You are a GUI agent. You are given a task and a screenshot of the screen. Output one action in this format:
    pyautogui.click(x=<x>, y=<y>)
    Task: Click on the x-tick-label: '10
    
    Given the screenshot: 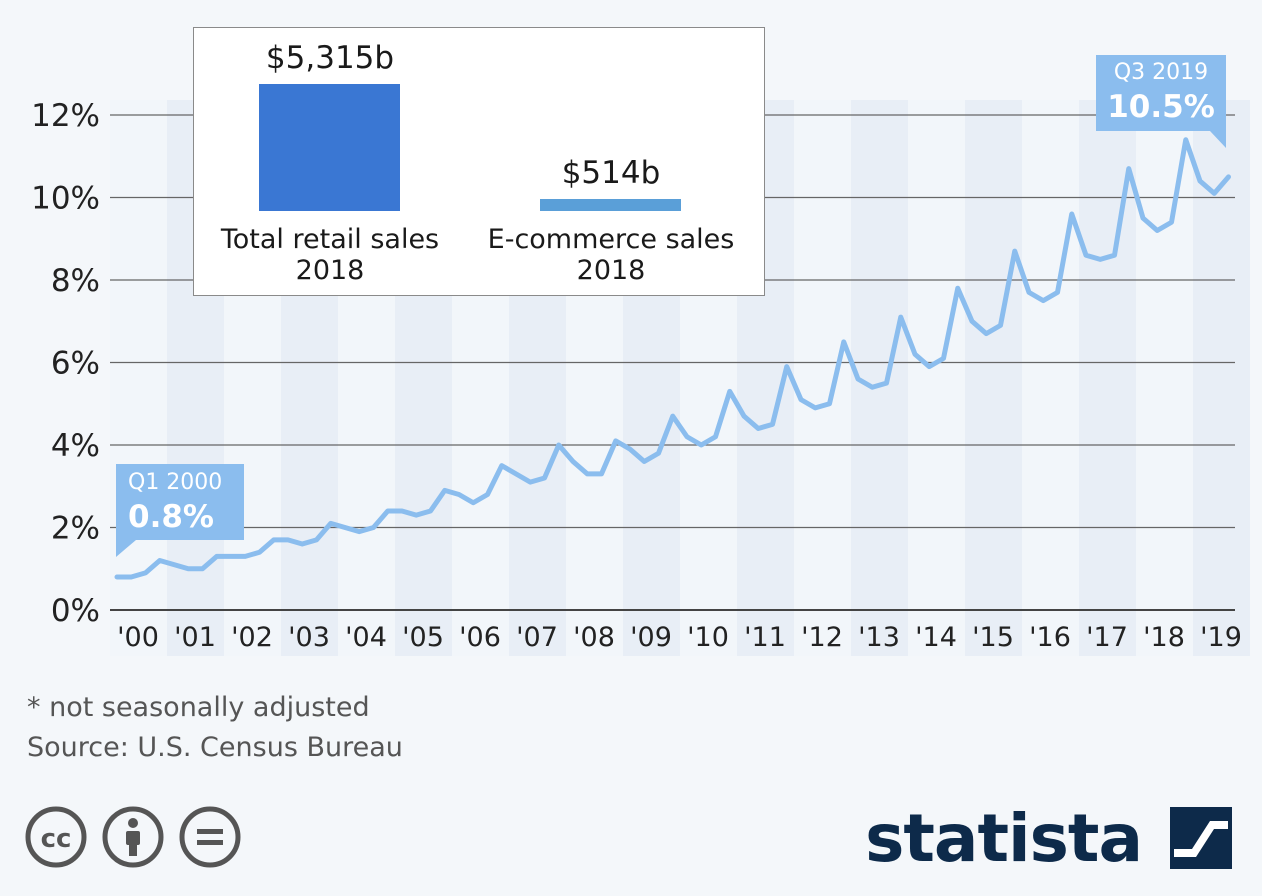 What is the action you would take?
    pyautogui.click(x=708, y=637)
    